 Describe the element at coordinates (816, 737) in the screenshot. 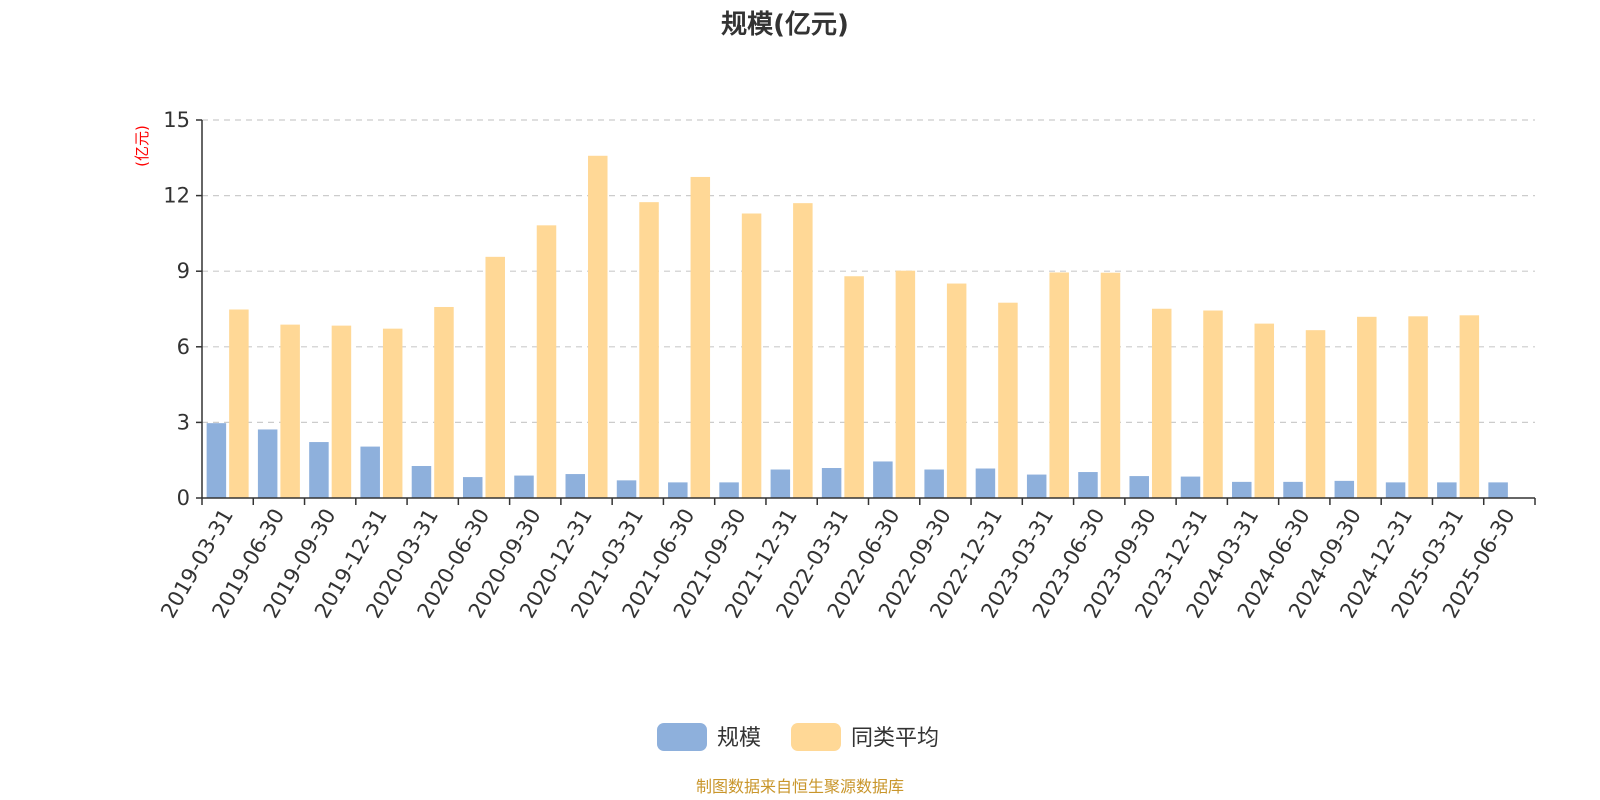

I see `legend-swatch-peer-average` at that location.